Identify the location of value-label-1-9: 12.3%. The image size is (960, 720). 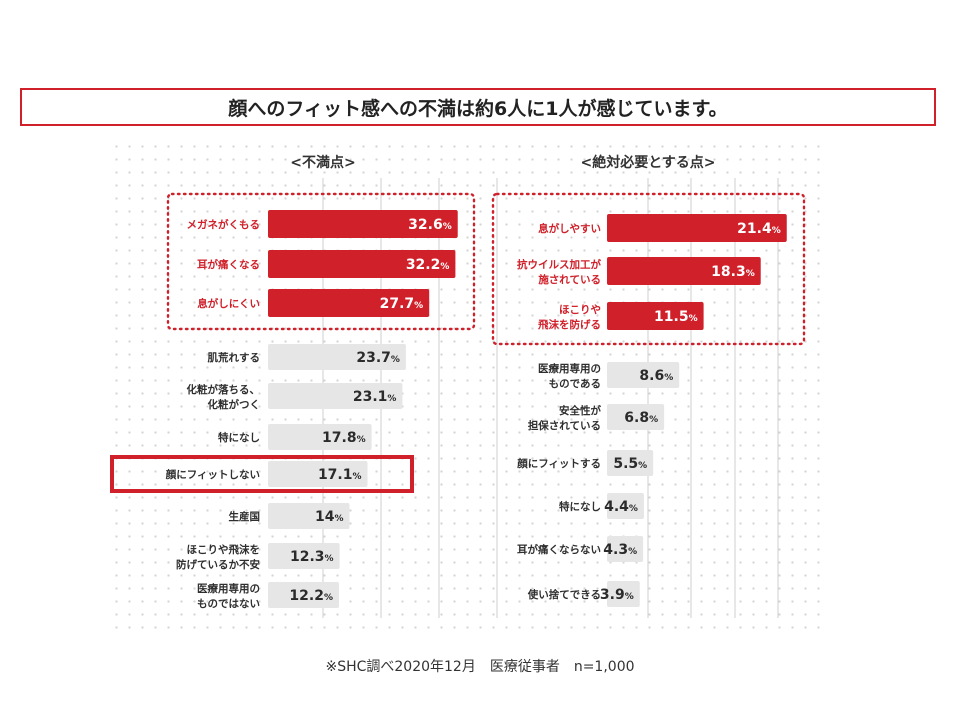
(312, 557).